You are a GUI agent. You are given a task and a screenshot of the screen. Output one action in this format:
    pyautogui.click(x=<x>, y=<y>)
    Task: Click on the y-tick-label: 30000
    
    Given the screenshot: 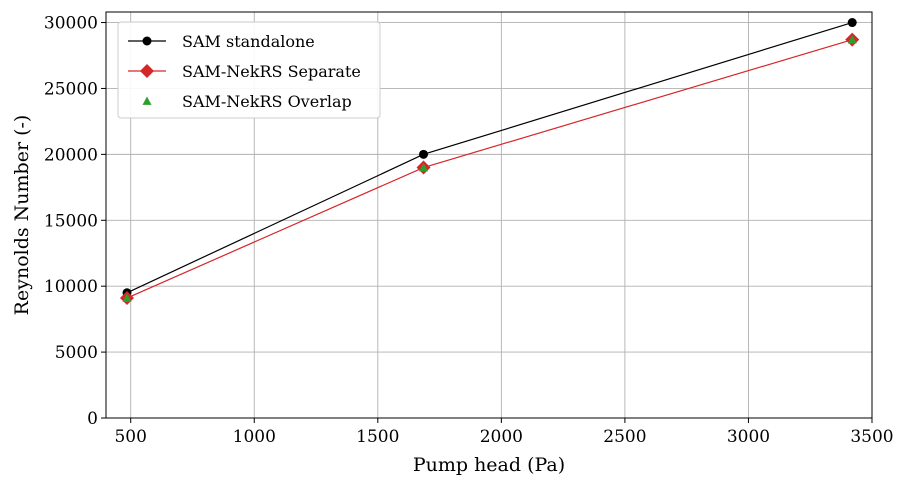 What is the action you would take?
    pyautogui.click(x=71, y=24)
    